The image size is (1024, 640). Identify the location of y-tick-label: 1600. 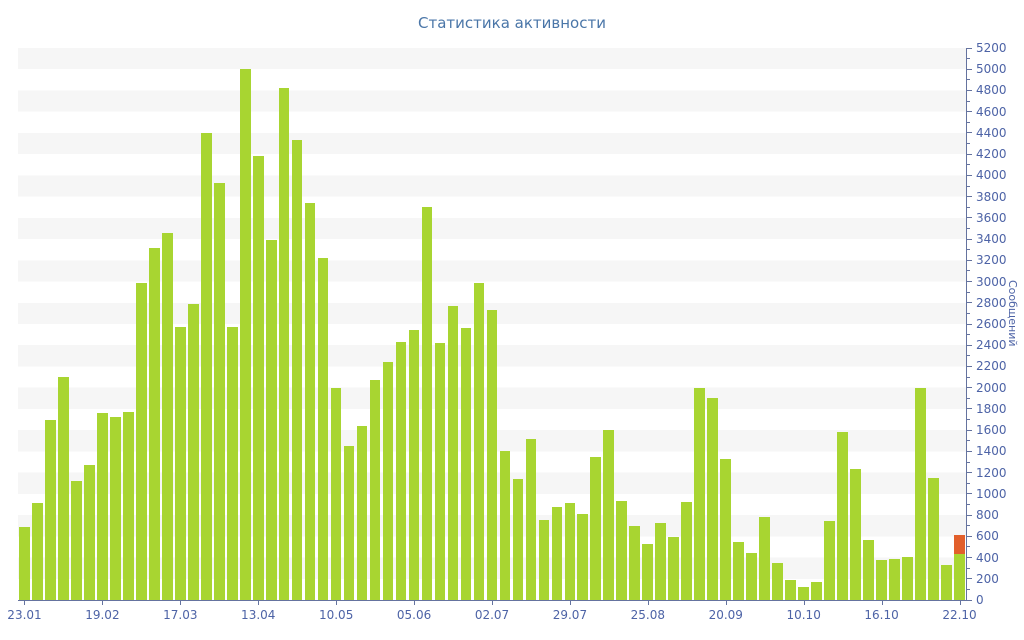
(991, 430).